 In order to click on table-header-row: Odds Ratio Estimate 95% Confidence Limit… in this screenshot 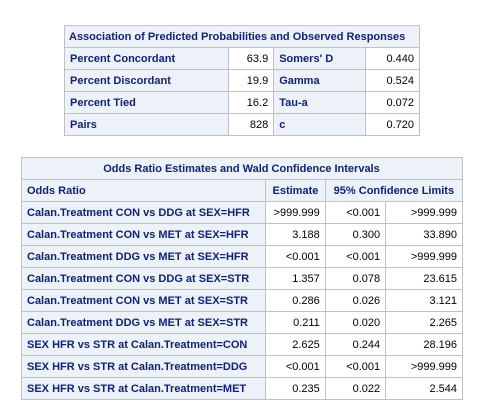, I will do `click(242, 190)`.